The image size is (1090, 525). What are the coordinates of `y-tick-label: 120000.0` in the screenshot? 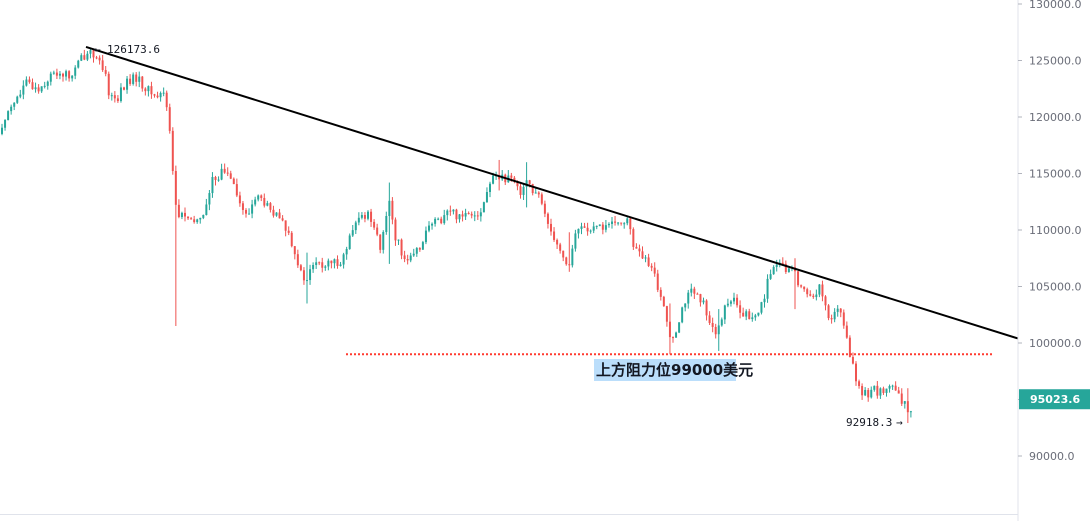 It's located at (1055, 117).